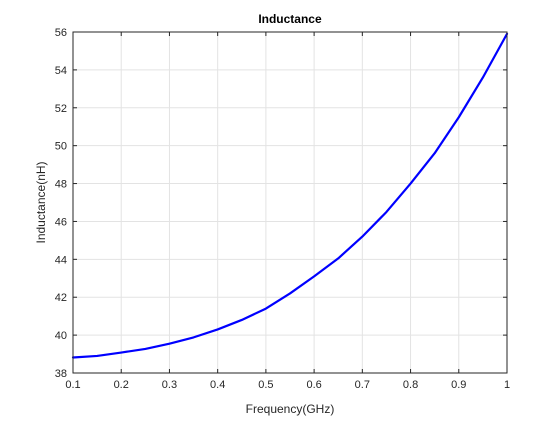 This screenshot has height=425, width=560. What do you see at coordinates (61, 147) in the screenshot?
I see `y-tick-label-6: 50` at bounding box center [61, 147].